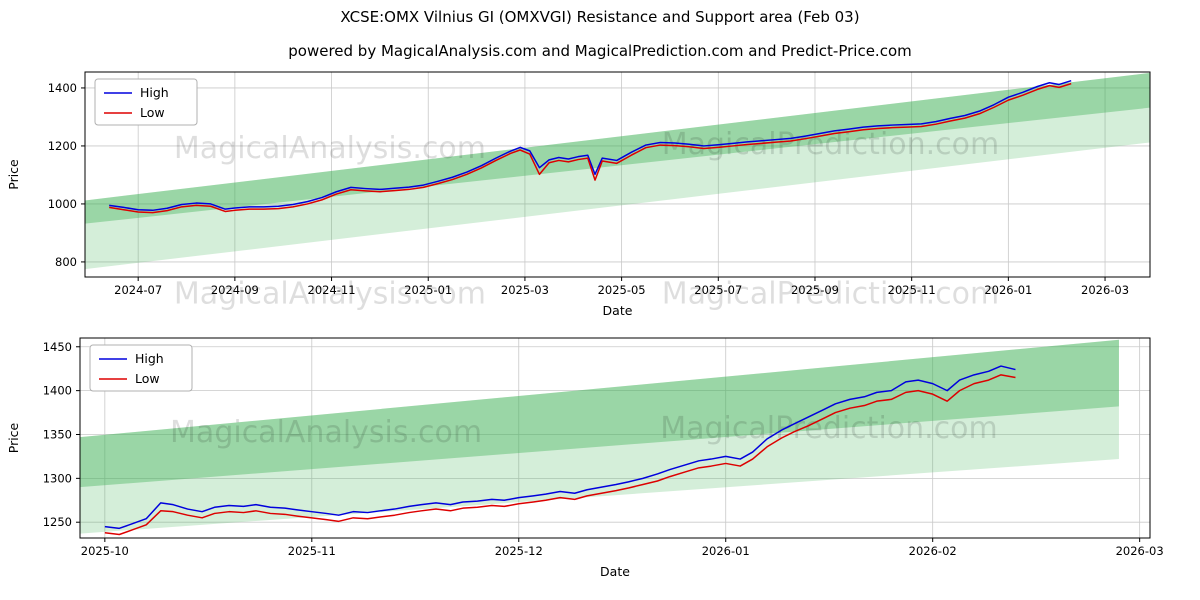 Image resolution: width=1200 pixels, height=600 pixels. What do you see at coordinates (332, 290) in the screenshot?
I see `x-tick-label: 2024-11` at bounding box center [332, 290].